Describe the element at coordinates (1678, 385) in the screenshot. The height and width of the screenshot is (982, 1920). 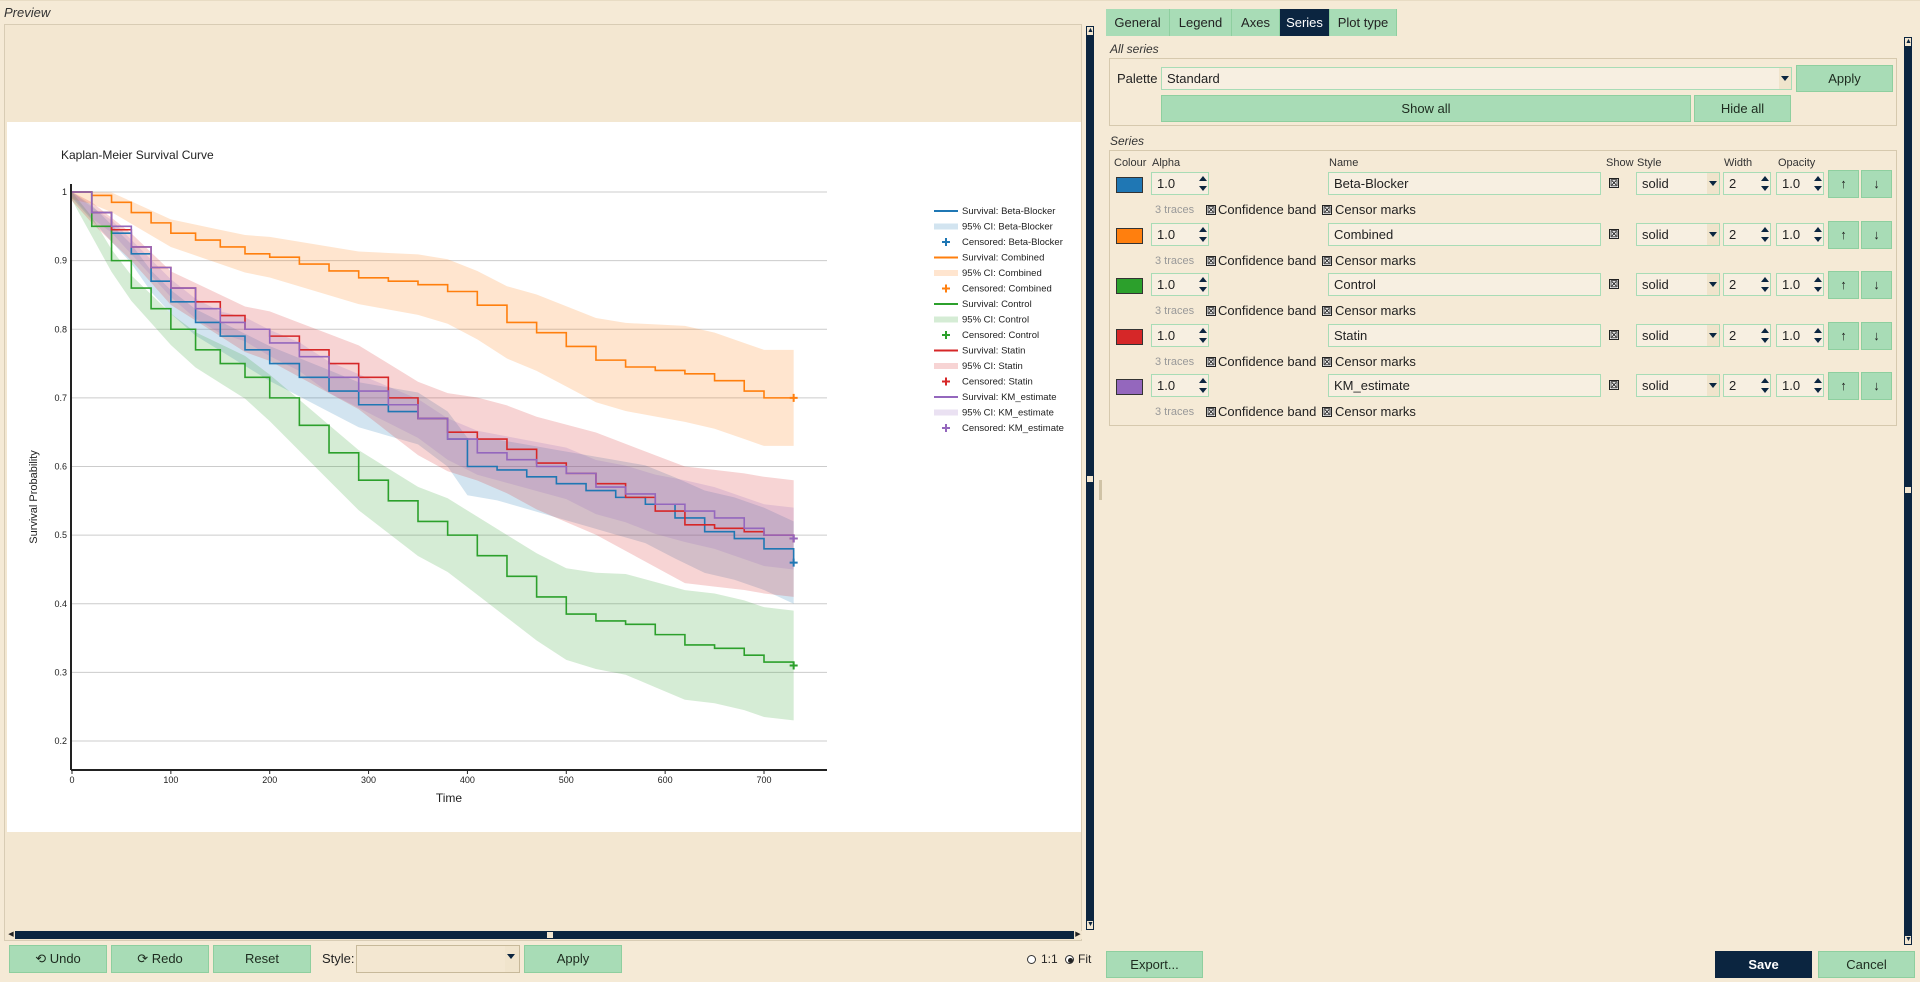
I see `style-select-km-estimate: solid` at that location.